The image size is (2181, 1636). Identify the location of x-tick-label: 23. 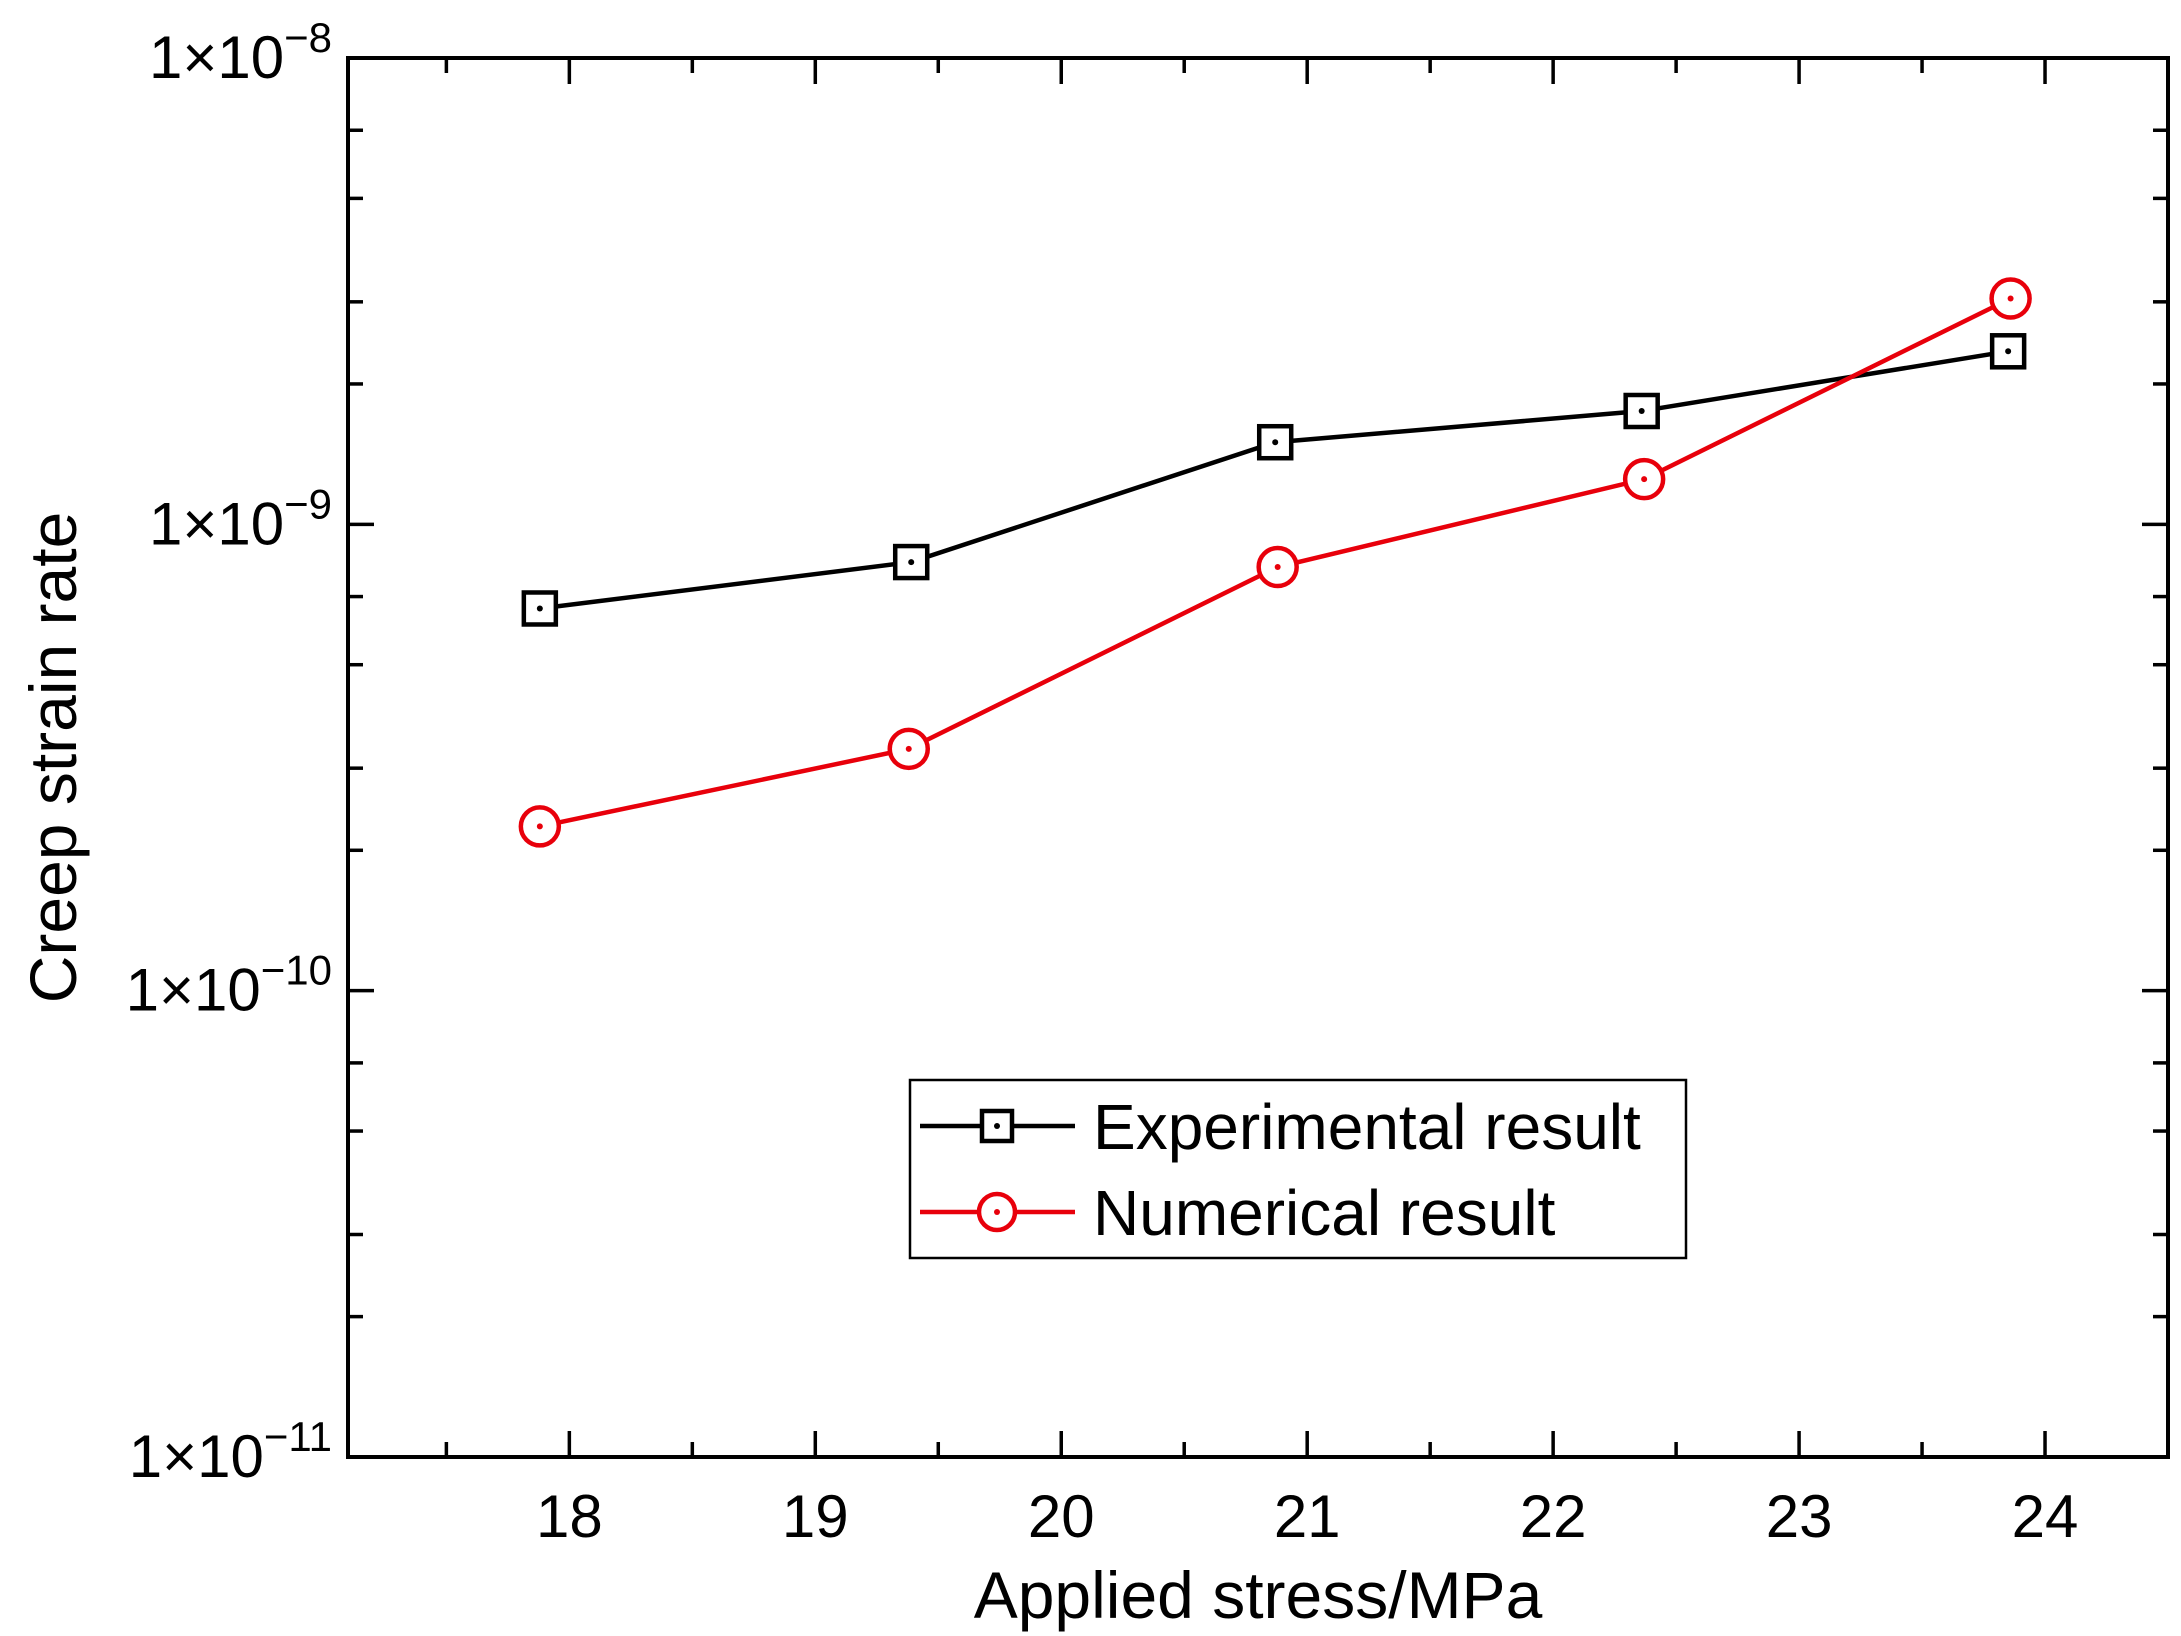
(1799, 1516).